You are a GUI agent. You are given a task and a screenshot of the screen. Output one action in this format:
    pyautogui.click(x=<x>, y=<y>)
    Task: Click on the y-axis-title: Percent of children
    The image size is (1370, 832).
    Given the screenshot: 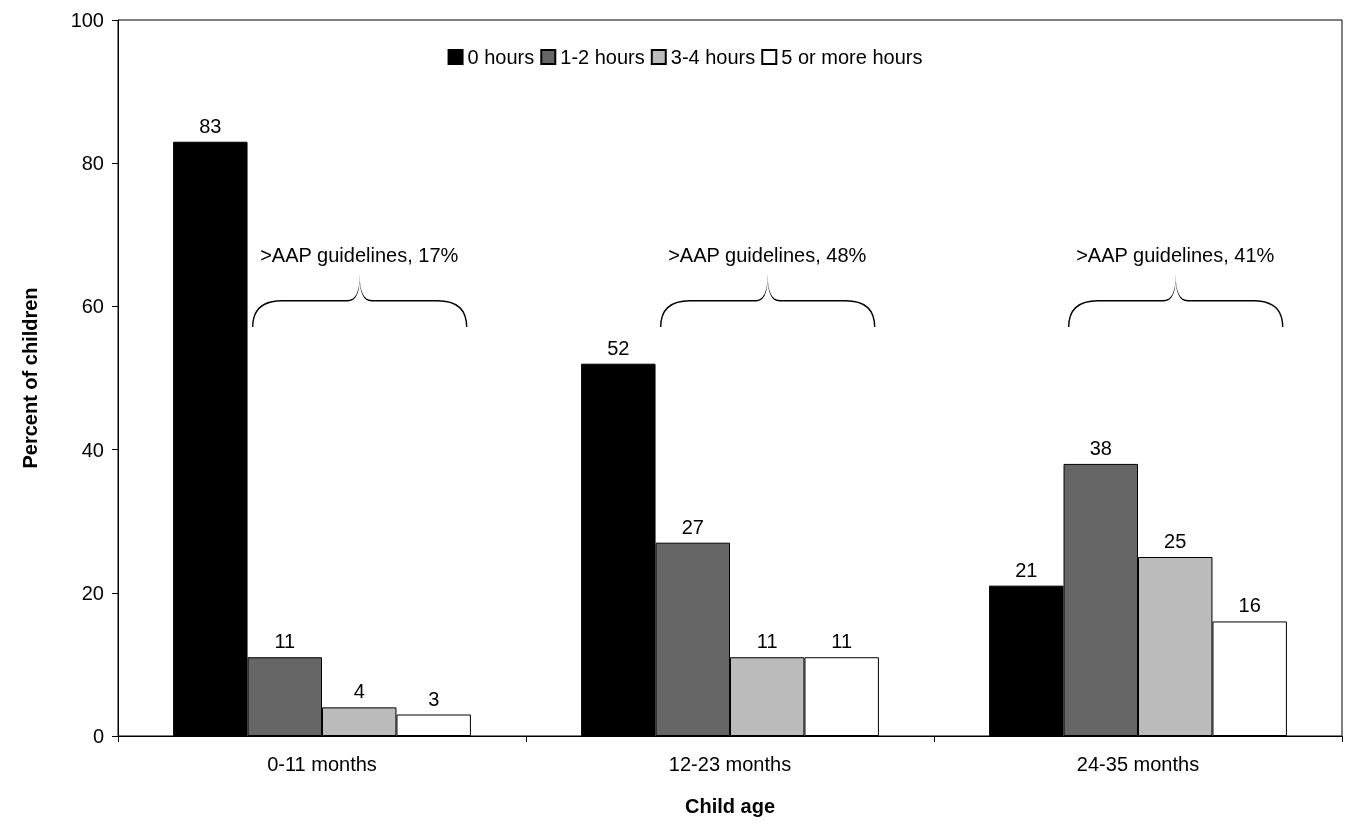 What is the action you would take?
    pyautogui.click(x=30, y=378)
    